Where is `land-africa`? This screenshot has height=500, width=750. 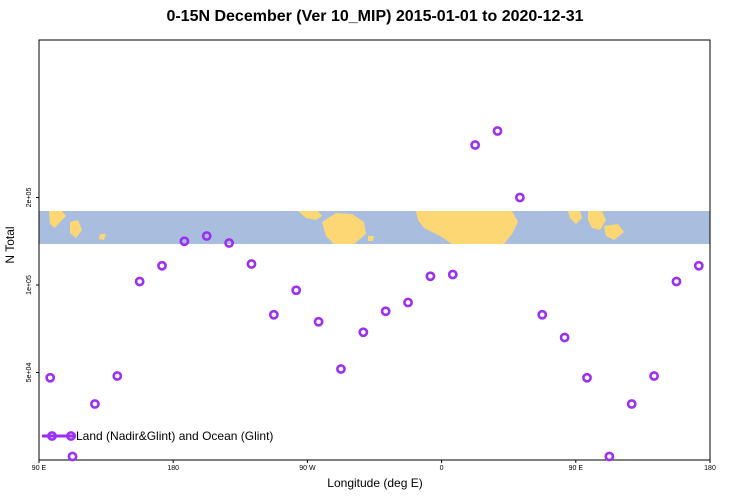
land-africa is located at coordinates (467, 227).